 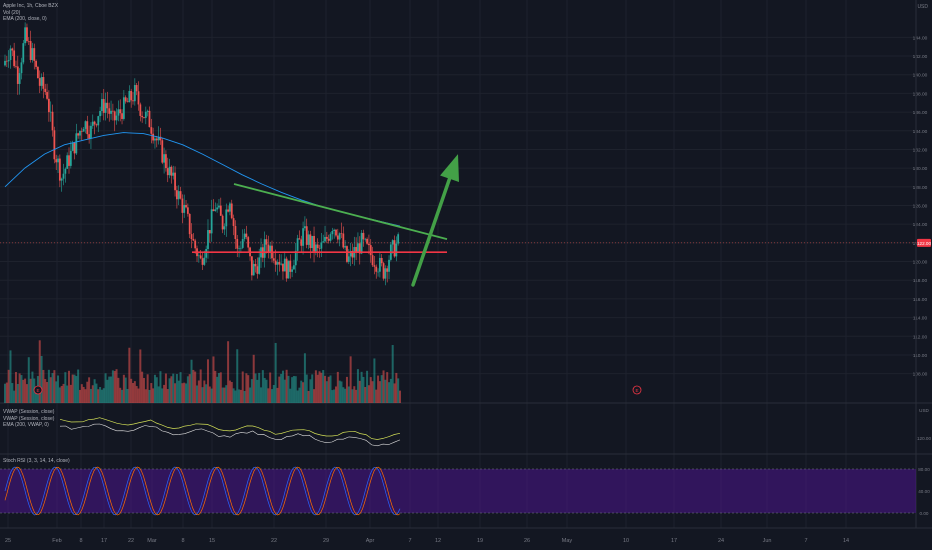 I want to click on time-axis-label: 24, so click(x=721, y=541).